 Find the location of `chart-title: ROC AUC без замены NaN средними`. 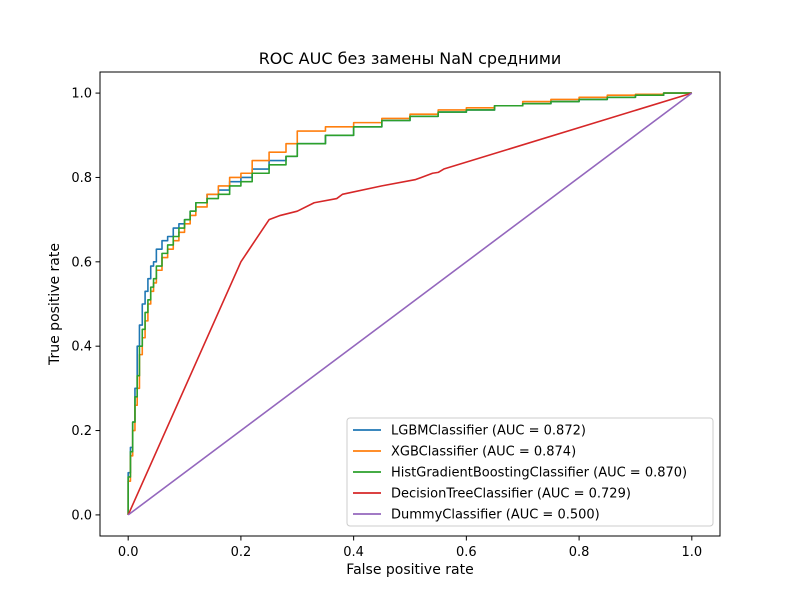

chart-title: ROC AUC без замены NaN средними is located at coordinates (410, 58).